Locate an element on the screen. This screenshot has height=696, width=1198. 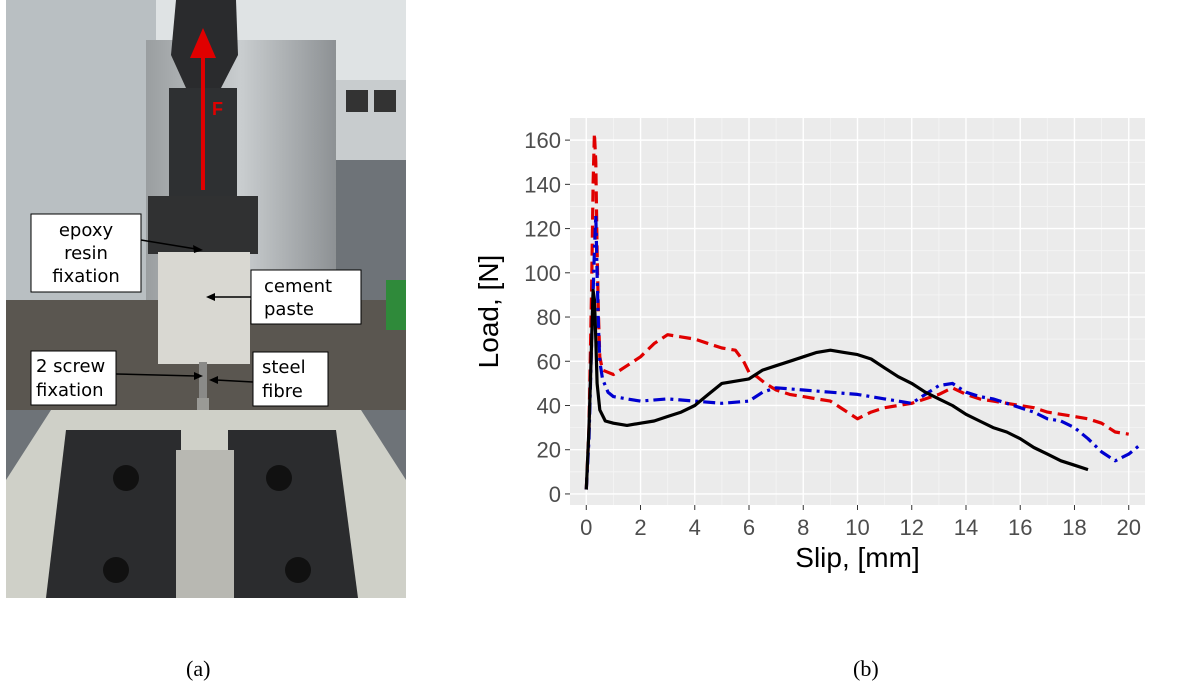
x-tick-label: 6 is located at coordinates (749, 527).